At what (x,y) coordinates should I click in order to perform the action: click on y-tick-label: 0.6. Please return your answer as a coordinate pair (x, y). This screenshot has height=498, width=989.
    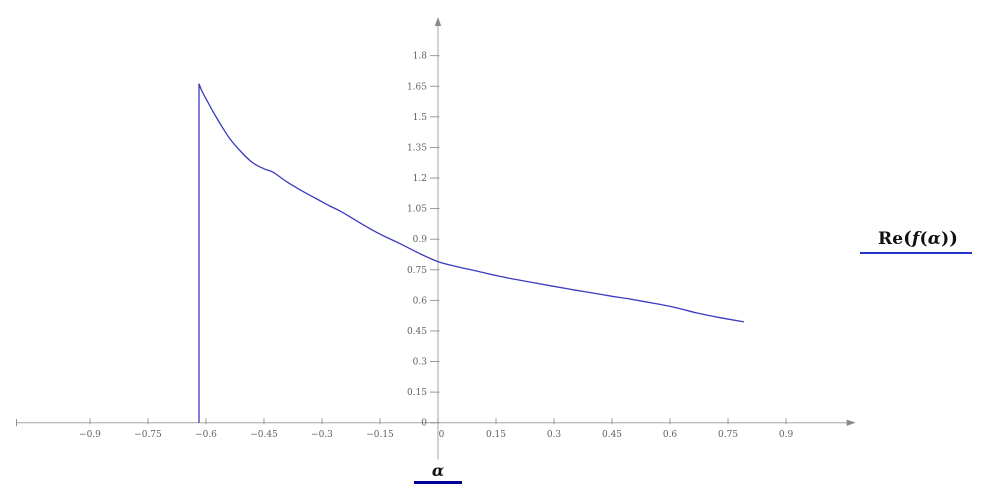
    Looking at the image, I should click on (420, 301).